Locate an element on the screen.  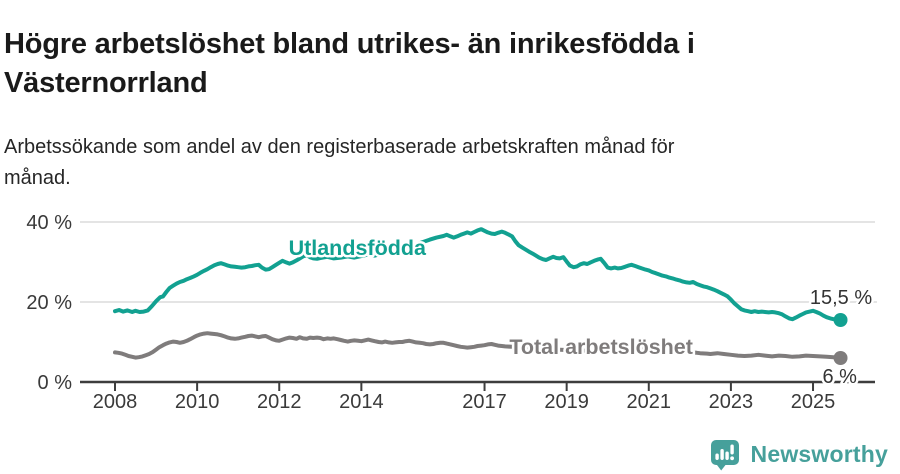
series-end-dot-total-arbetsl-shet is located at coordinates (840, 358).